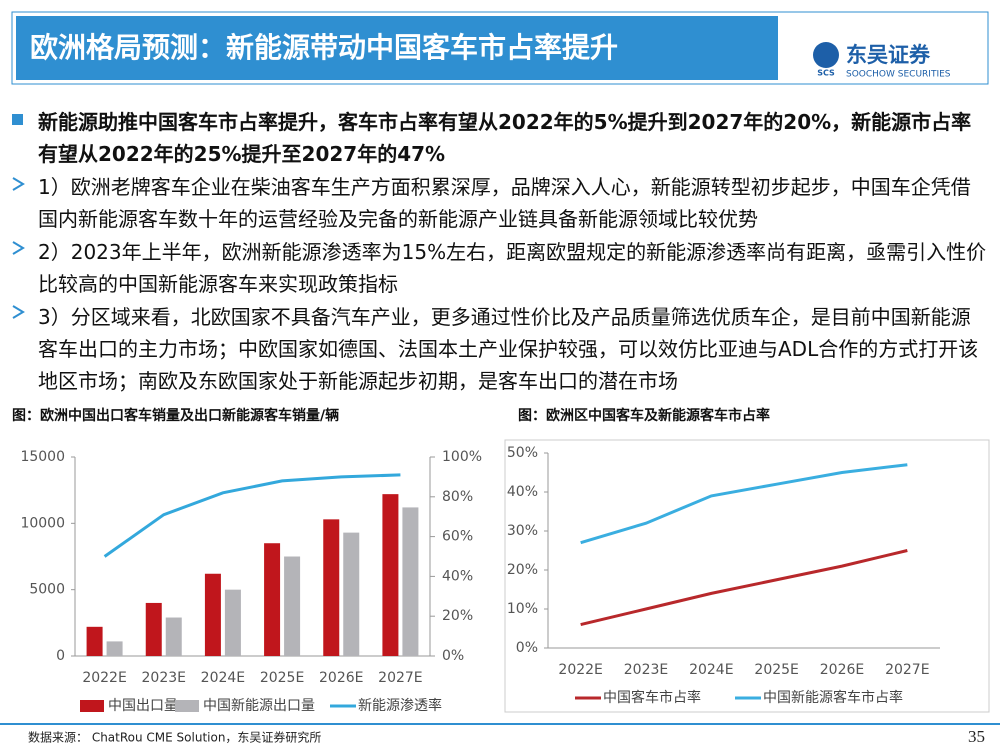 The height and width of the screenshot is (750, 1000). I want to click on slide-title: 欧洲格局预测：新能源带动中国客车市占率提升, so click(324, 47).